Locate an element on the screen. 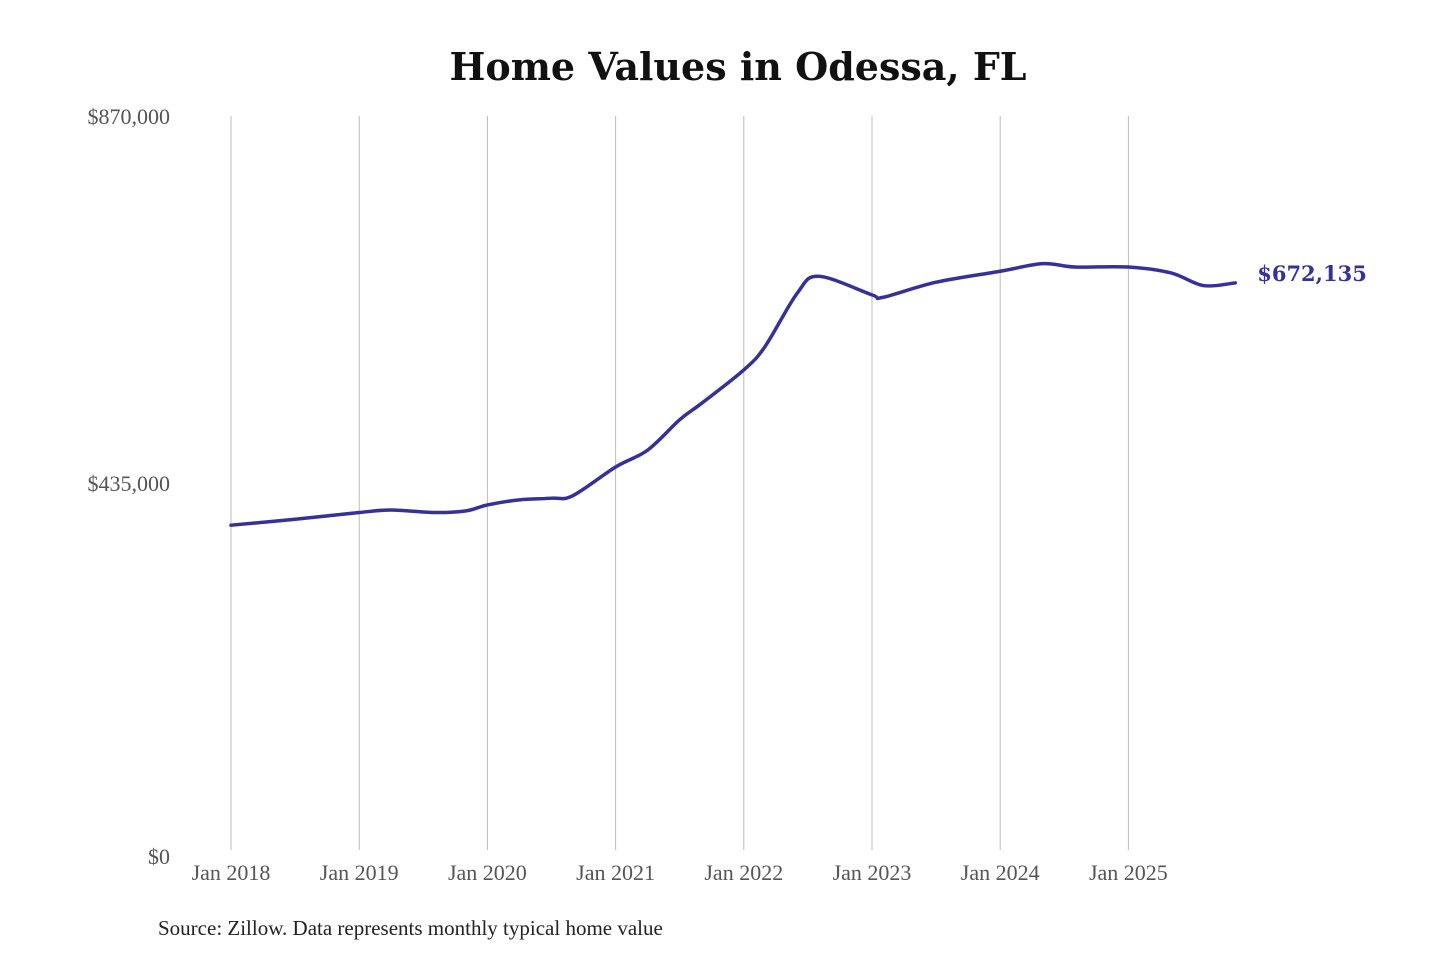  x-tick-label: Jan 2019 is located at coordinates (359, 872).